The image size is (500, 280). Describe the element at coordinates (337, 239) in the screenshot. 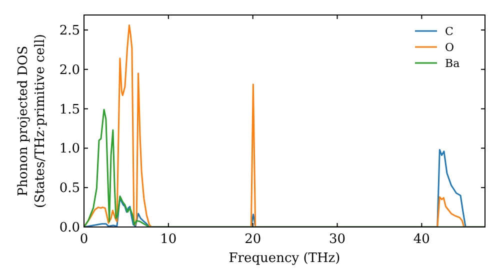

I see `x-tick-label: 30` at that location.